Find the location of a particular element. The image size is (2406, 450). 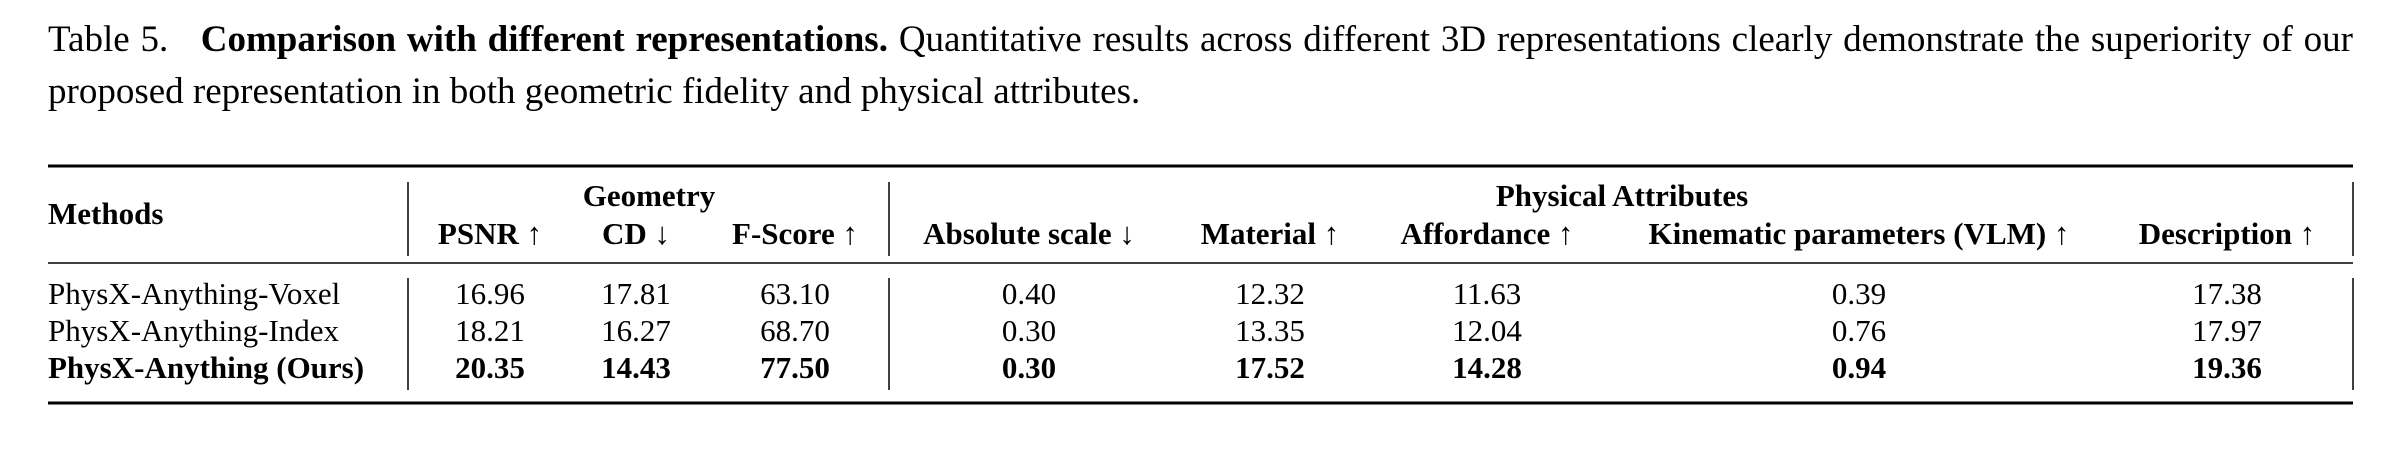

group-header: Physical Attributes is located at coordinates (1622, 195).